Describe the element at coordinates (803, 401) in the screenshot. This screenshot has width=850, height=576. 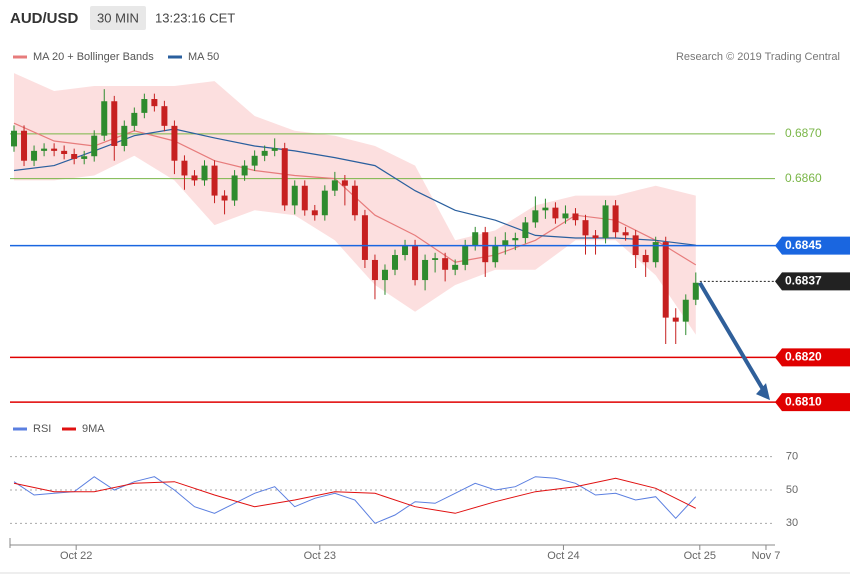
I see `level-label: 0.6810` at that location.